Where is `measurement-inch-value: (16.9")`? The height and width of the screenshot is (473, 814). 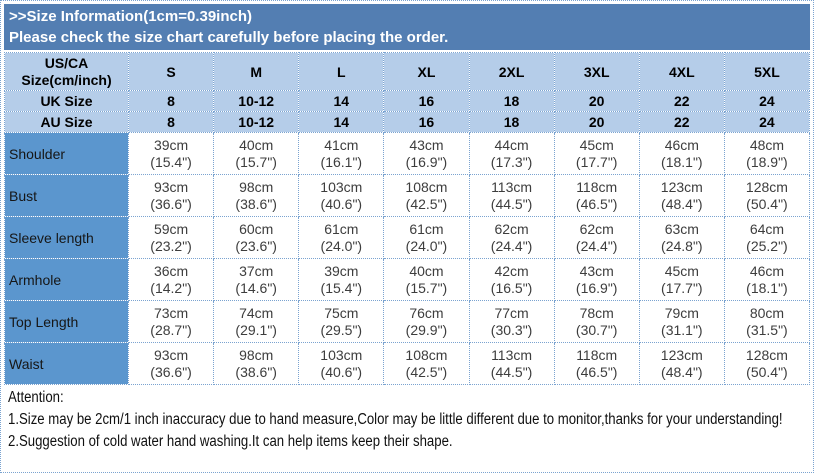
measurement-inch-value: (16.9") is located at coordinates (596, 287).